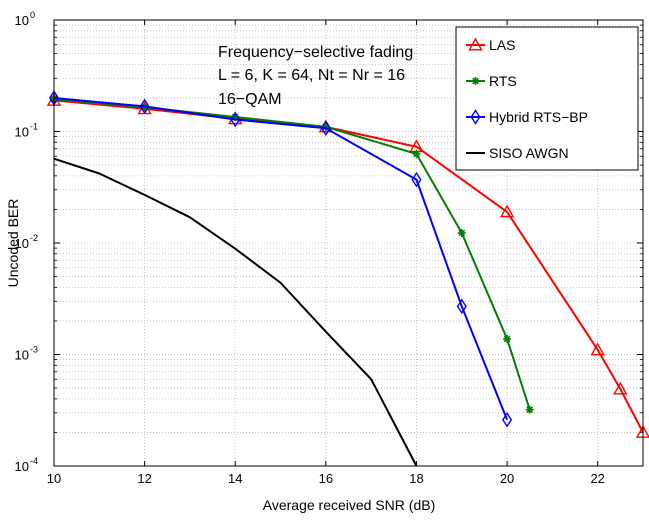 The height and width of the screenshot is (521, 649). Describe the element at coordinates (13, 243) in the screenshot. I see `y-axis-label: Uncoded BER` at that location.